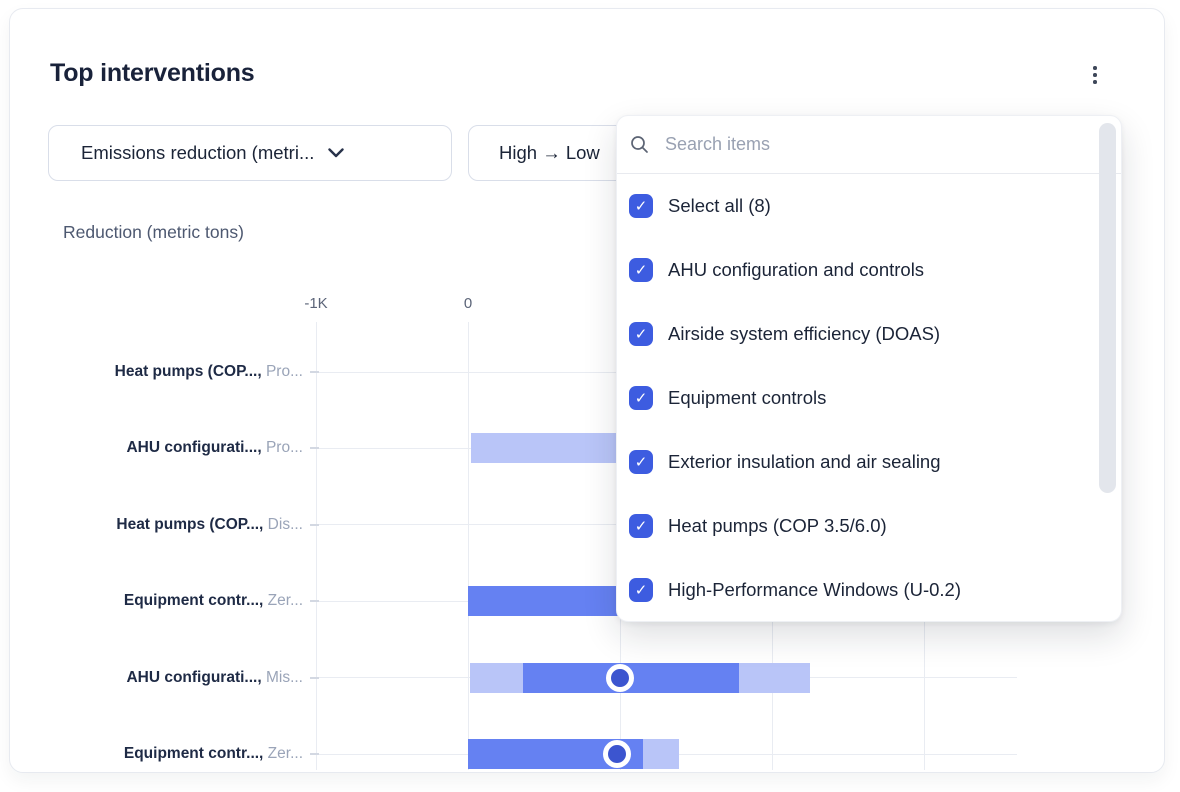 This screenshot has width=1180, height=792. I want to click on search-input, so click(845, 144).